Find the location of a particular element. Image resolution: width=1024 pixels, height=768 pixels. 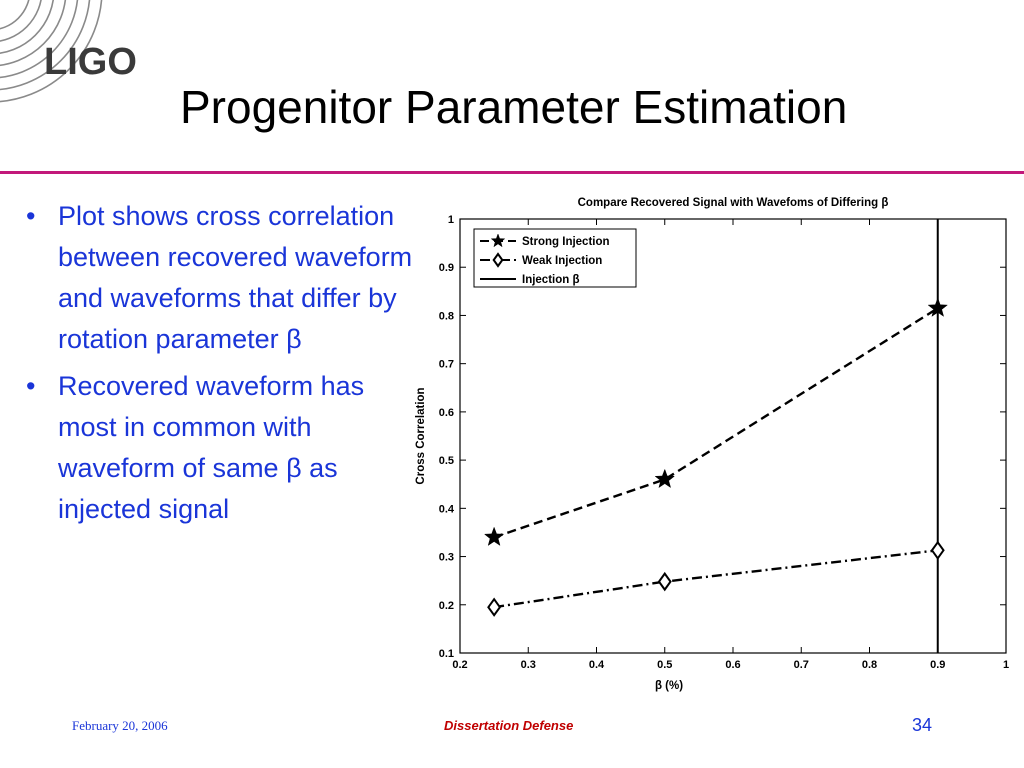

y-tick-label: 0.4 is located at coordinates (447, 509).